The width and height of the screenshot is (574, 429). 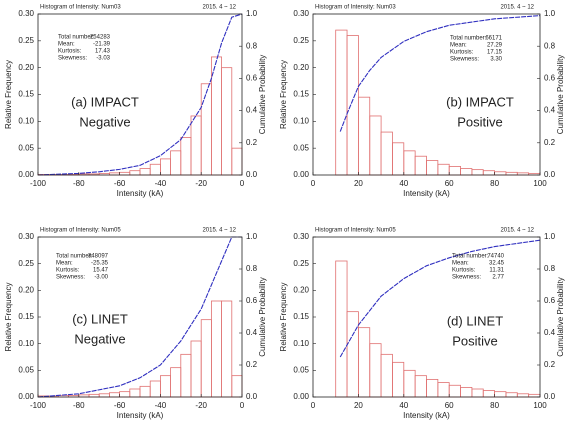 What do you see at coordinates (101, 271) in the screenshot?
I see `stat-value: 15.47` at bounding box center [101, 271].